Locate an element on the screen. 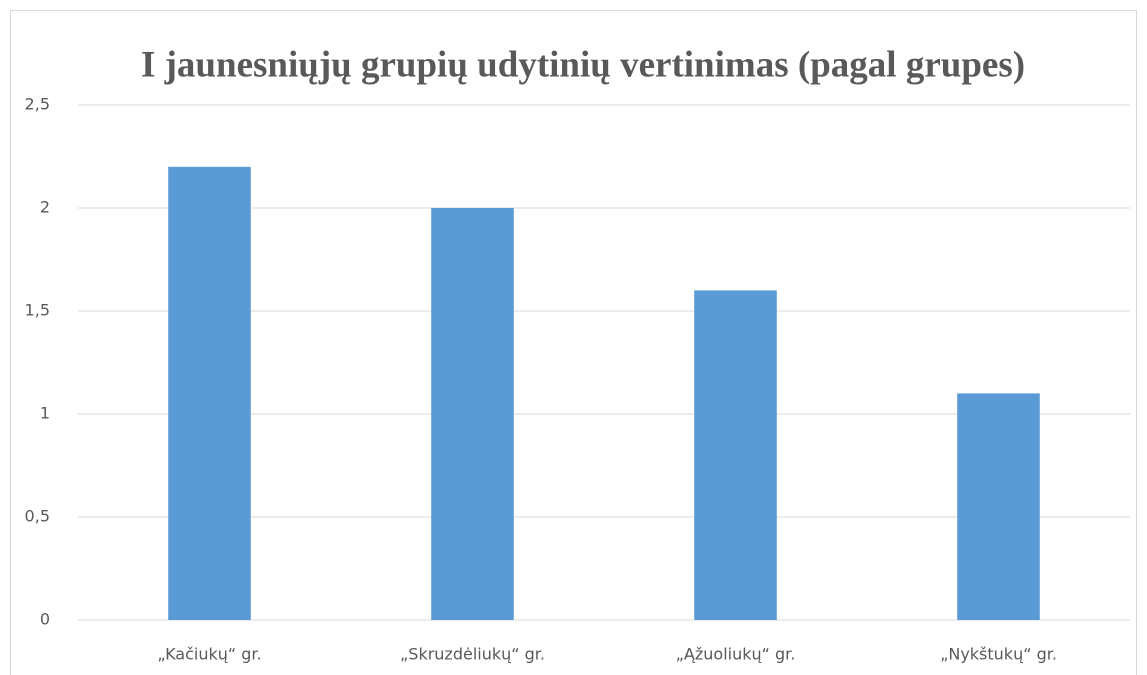  y-tick-label: 2,5 is located at coordinates (37, 104).